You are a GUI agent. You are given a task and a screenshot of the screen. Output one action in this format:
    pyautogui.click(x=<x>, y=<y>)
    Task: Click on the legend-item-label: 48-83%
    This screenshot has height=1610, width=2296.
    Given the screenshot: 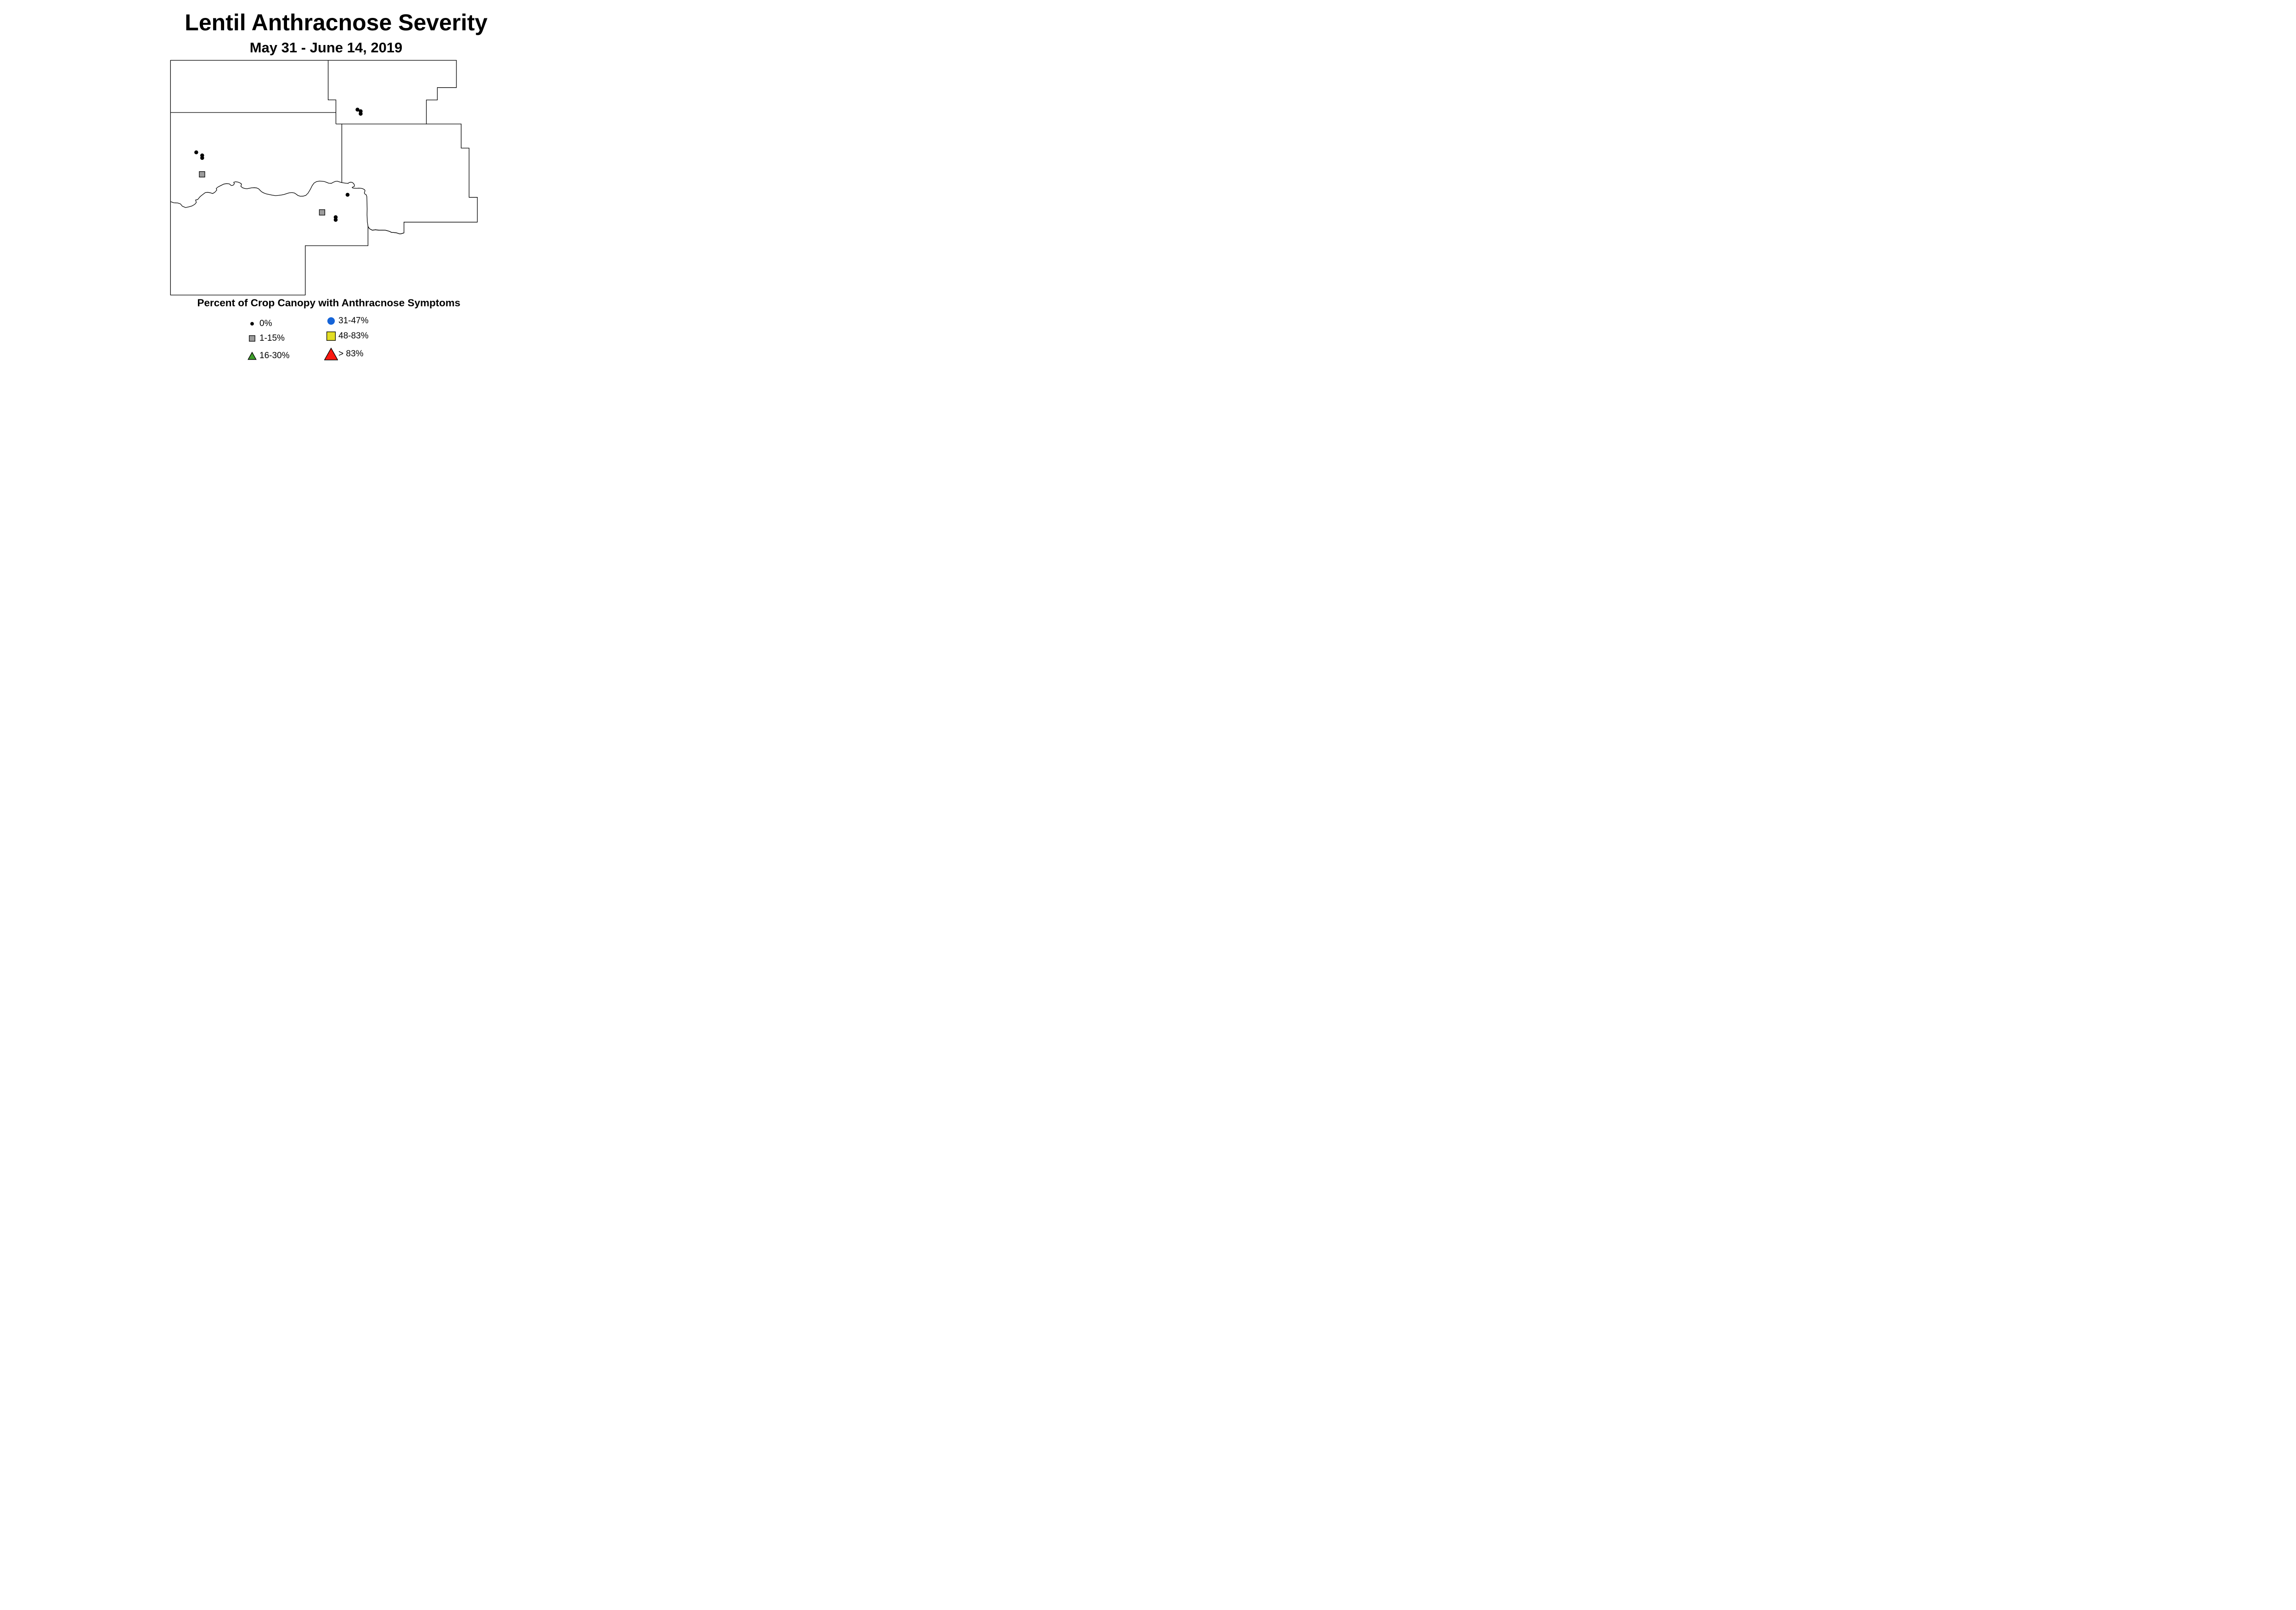 What is the action you would take?
    pyautogui.click(x=353, y=336)
    